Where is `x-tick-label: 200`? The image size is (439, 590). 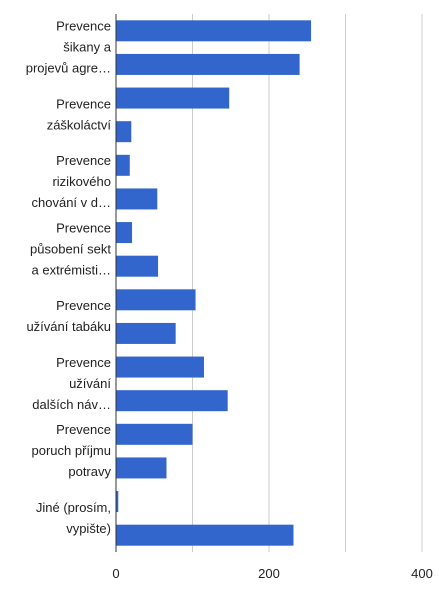
x-tick-label: 200 is located at coordinates (269, 573).